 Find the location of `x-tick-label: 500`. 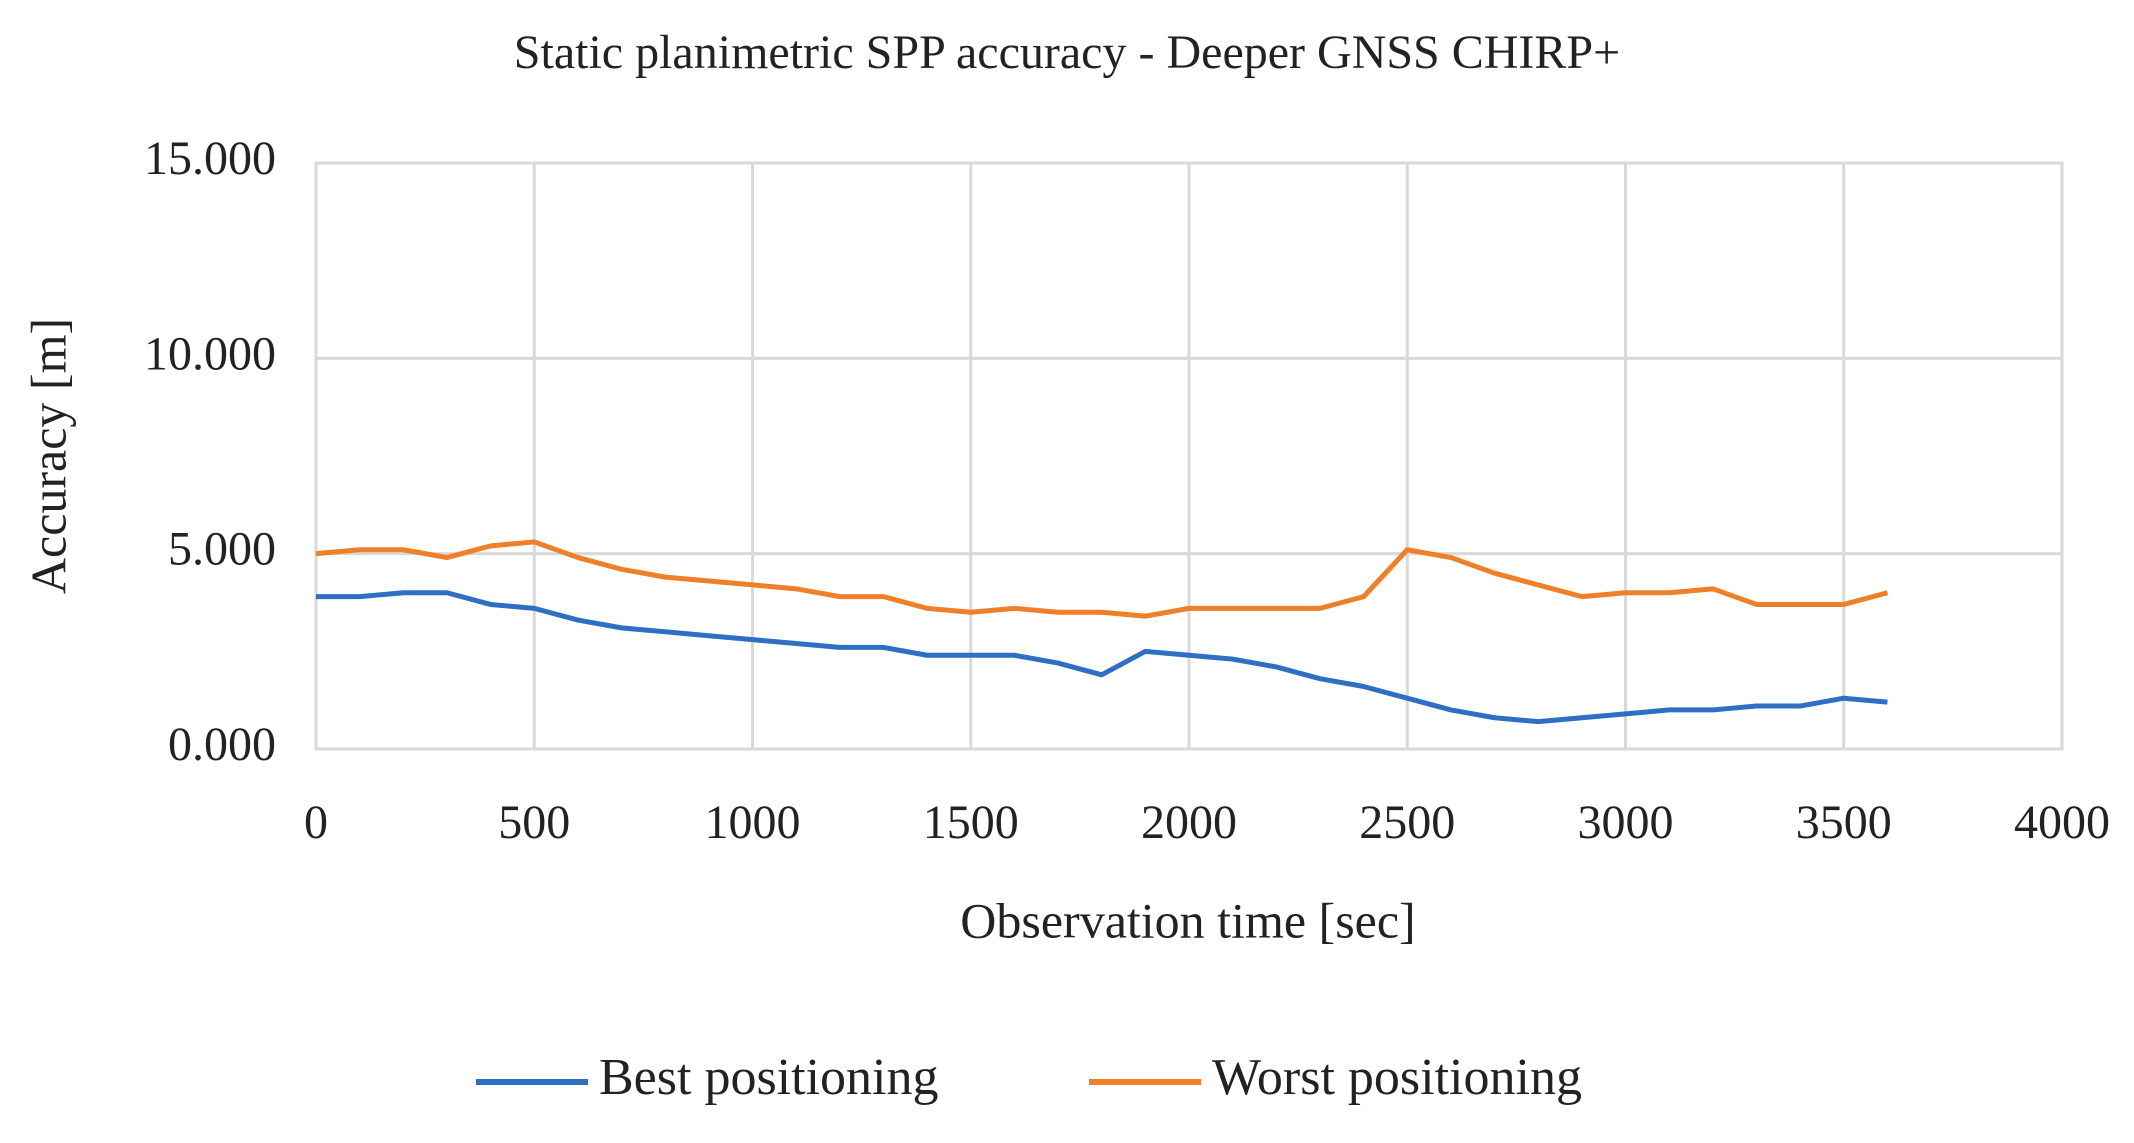

x-tick-label: 500 is located at coordinates (534, 822).